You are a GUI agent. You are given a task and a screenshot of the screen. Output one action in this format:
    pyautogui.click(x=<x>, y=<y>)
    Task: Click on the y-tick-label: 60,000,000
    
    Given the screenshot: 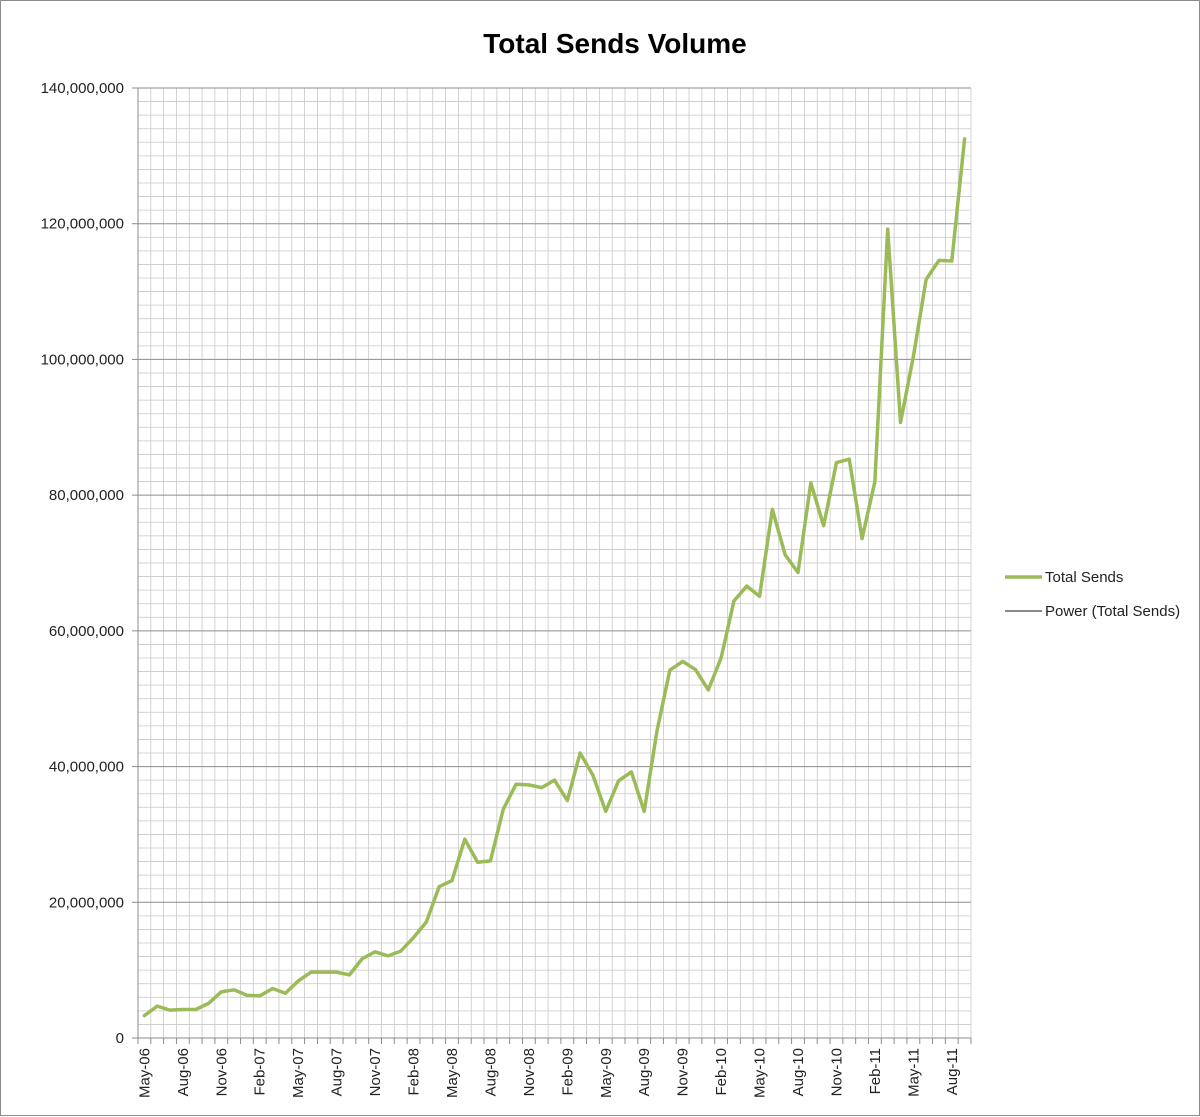 What is the action you would take?
    pyautogui.click(x=86, y=631)
    